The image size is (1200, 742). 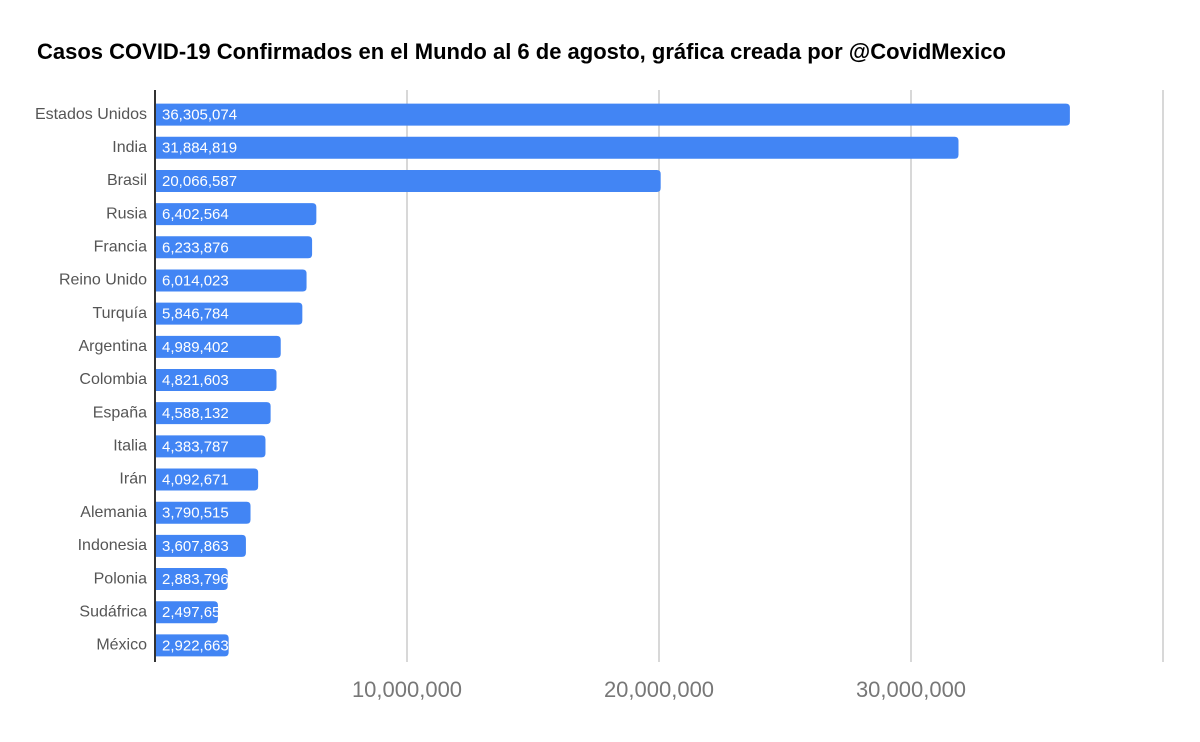 What do you see at coordinates (130, 446) in the screenshot?
I see `y-tick-label: Italia` at bounding box center [130, 446].